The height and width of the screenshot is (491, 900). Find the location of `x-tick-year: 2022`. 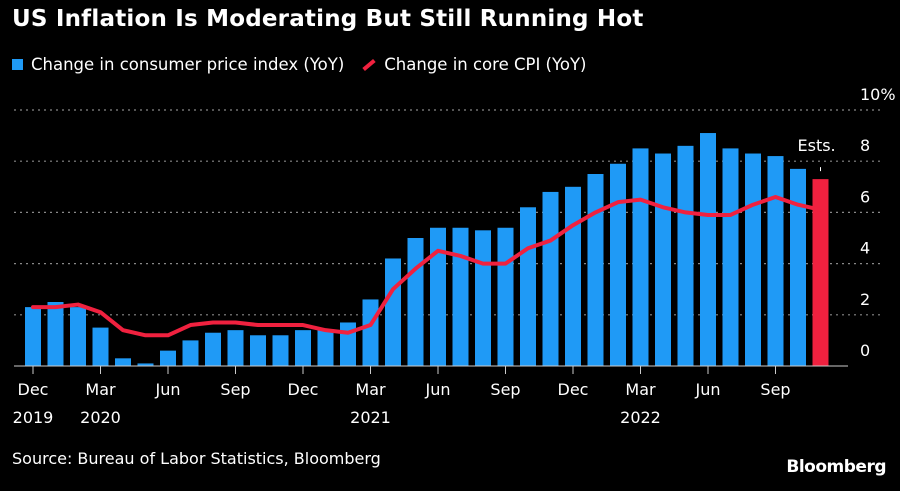

x-tick-year: 2022 is located at coordinates (640, 417).